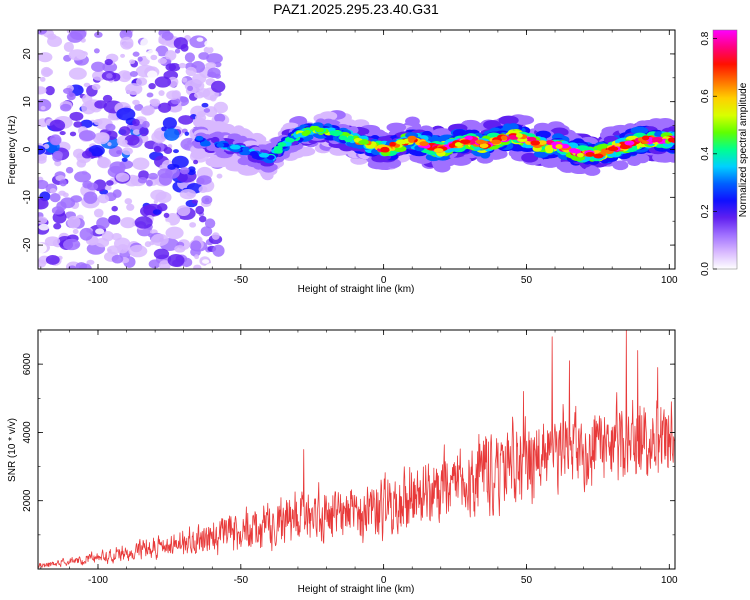 The height and width of the screenshot is (600, 750). What do you see at coordinates (705, 153) in the screenshot?
I see `colorbar-tick-label: 0.4` at bounding box center [705, 153].